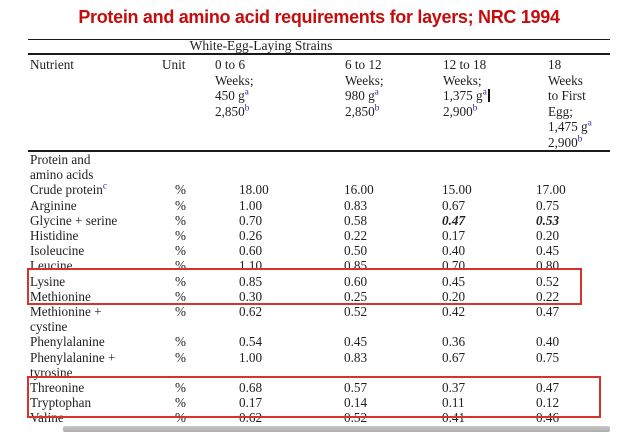 The image size is (638, 434). I want to click on header-line: Weeks, so click(565, 80).